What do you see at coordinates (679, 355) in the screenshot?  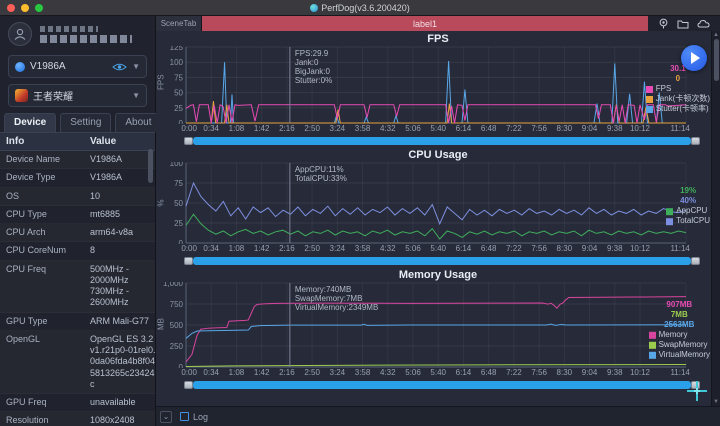 I see `legend-item: VirtualMemory` at bounding box center [679, 355].